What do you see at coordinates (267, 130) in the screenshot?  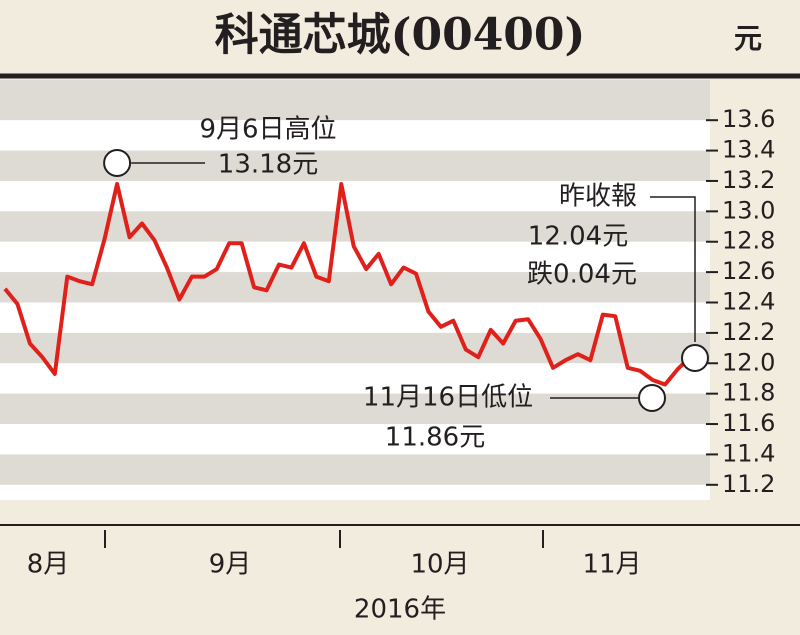 I see `annotation-text: 9月6日高位` at bounding box center [267, 130].